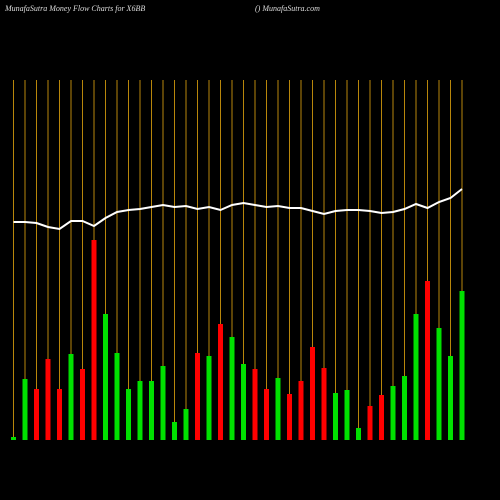 The height and width of the screenshot is (500, 500). Describe the element at coordinates (74, 8) in the screenshot. I see `chart-title: MunafaSutra Money Flow Charts for X6BB` at that location.